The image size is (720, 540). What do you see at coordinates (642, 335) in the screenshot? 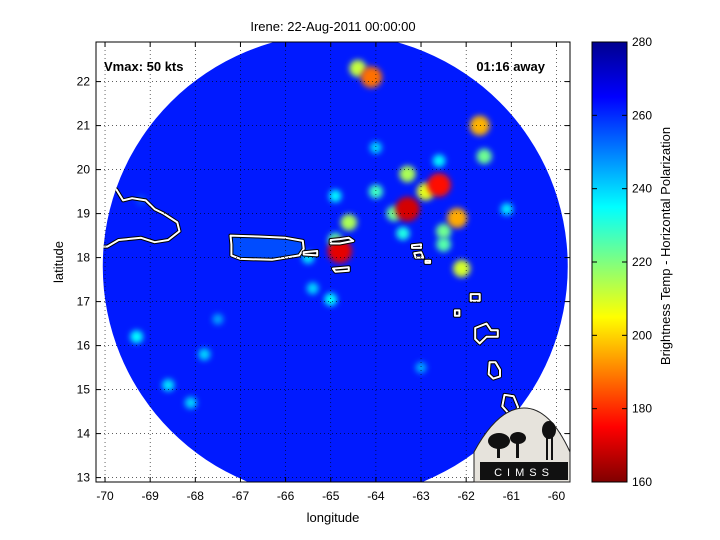
I see `colorbar-tick-label: 200` at bounding box center [642, 335].